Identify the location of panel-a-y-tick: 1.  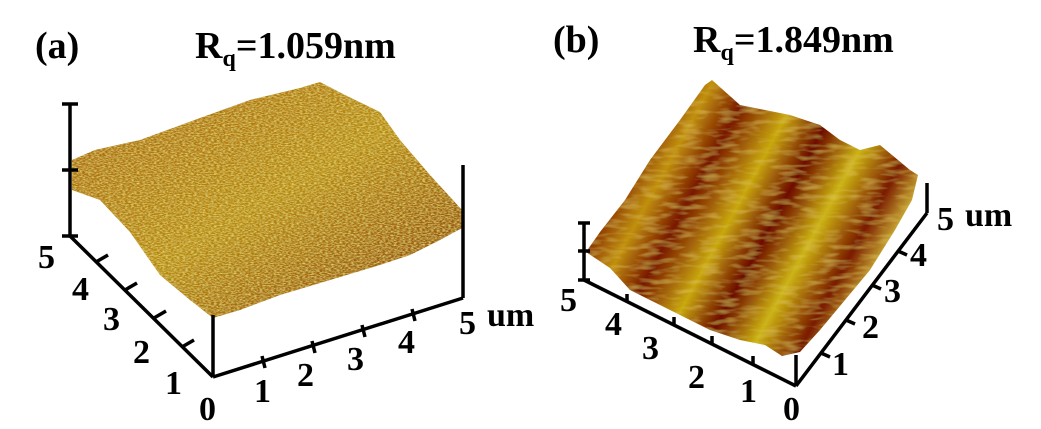
(173, 383).